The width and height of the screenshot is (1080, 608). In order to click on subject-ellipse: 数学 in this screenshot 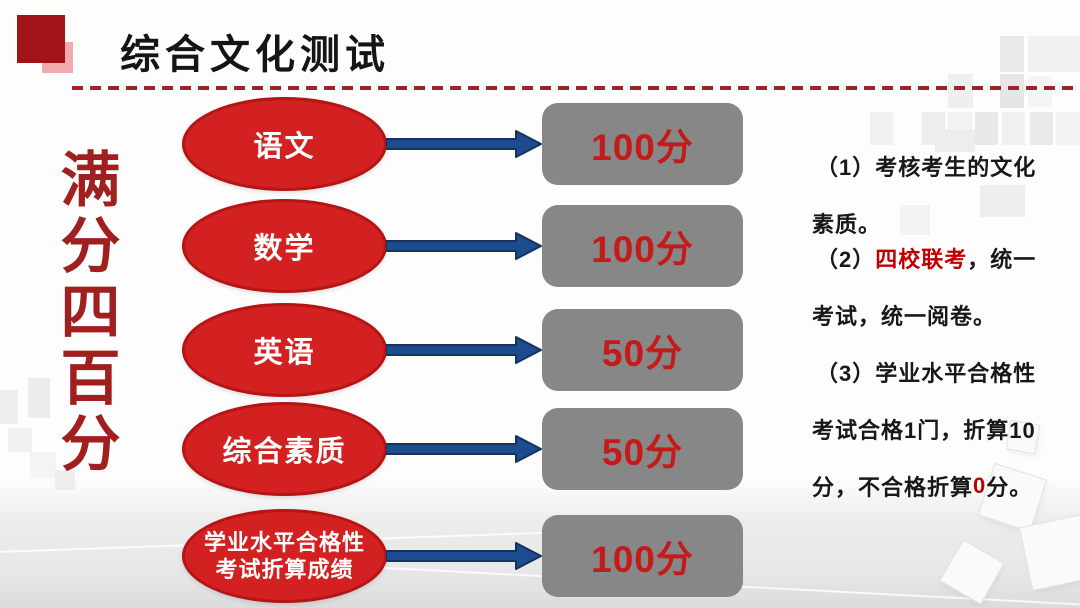, I will do `click(284, 246)`.